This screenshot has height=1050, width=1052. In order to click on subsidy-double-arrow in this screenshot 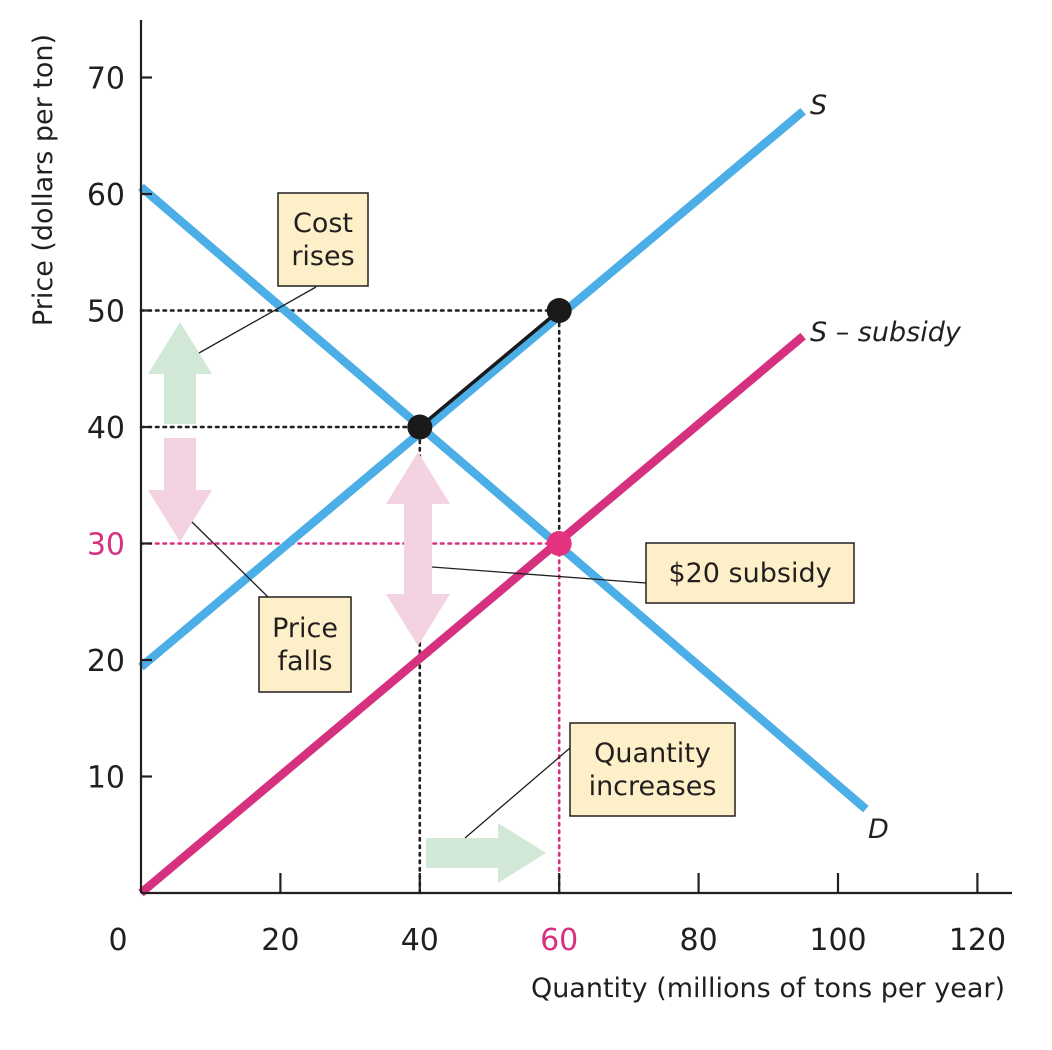, I will do `click(418, 549)`.